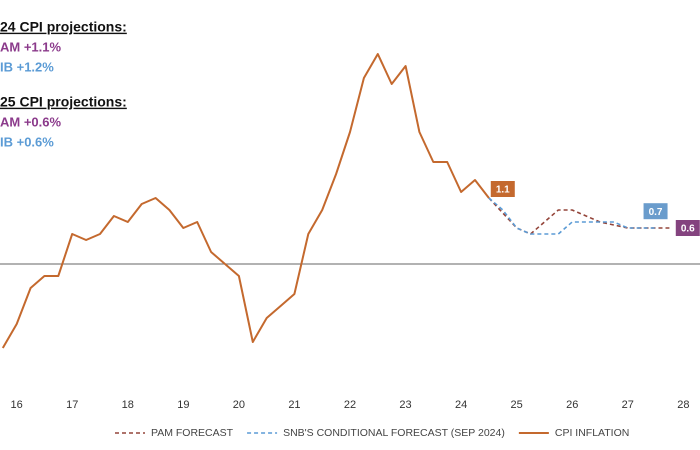 The image size is (700, 450). What do you see at coordinates (517, 405) in the screenshot?
I see `x-tick-label: 25` at bounding box center [517, 405].